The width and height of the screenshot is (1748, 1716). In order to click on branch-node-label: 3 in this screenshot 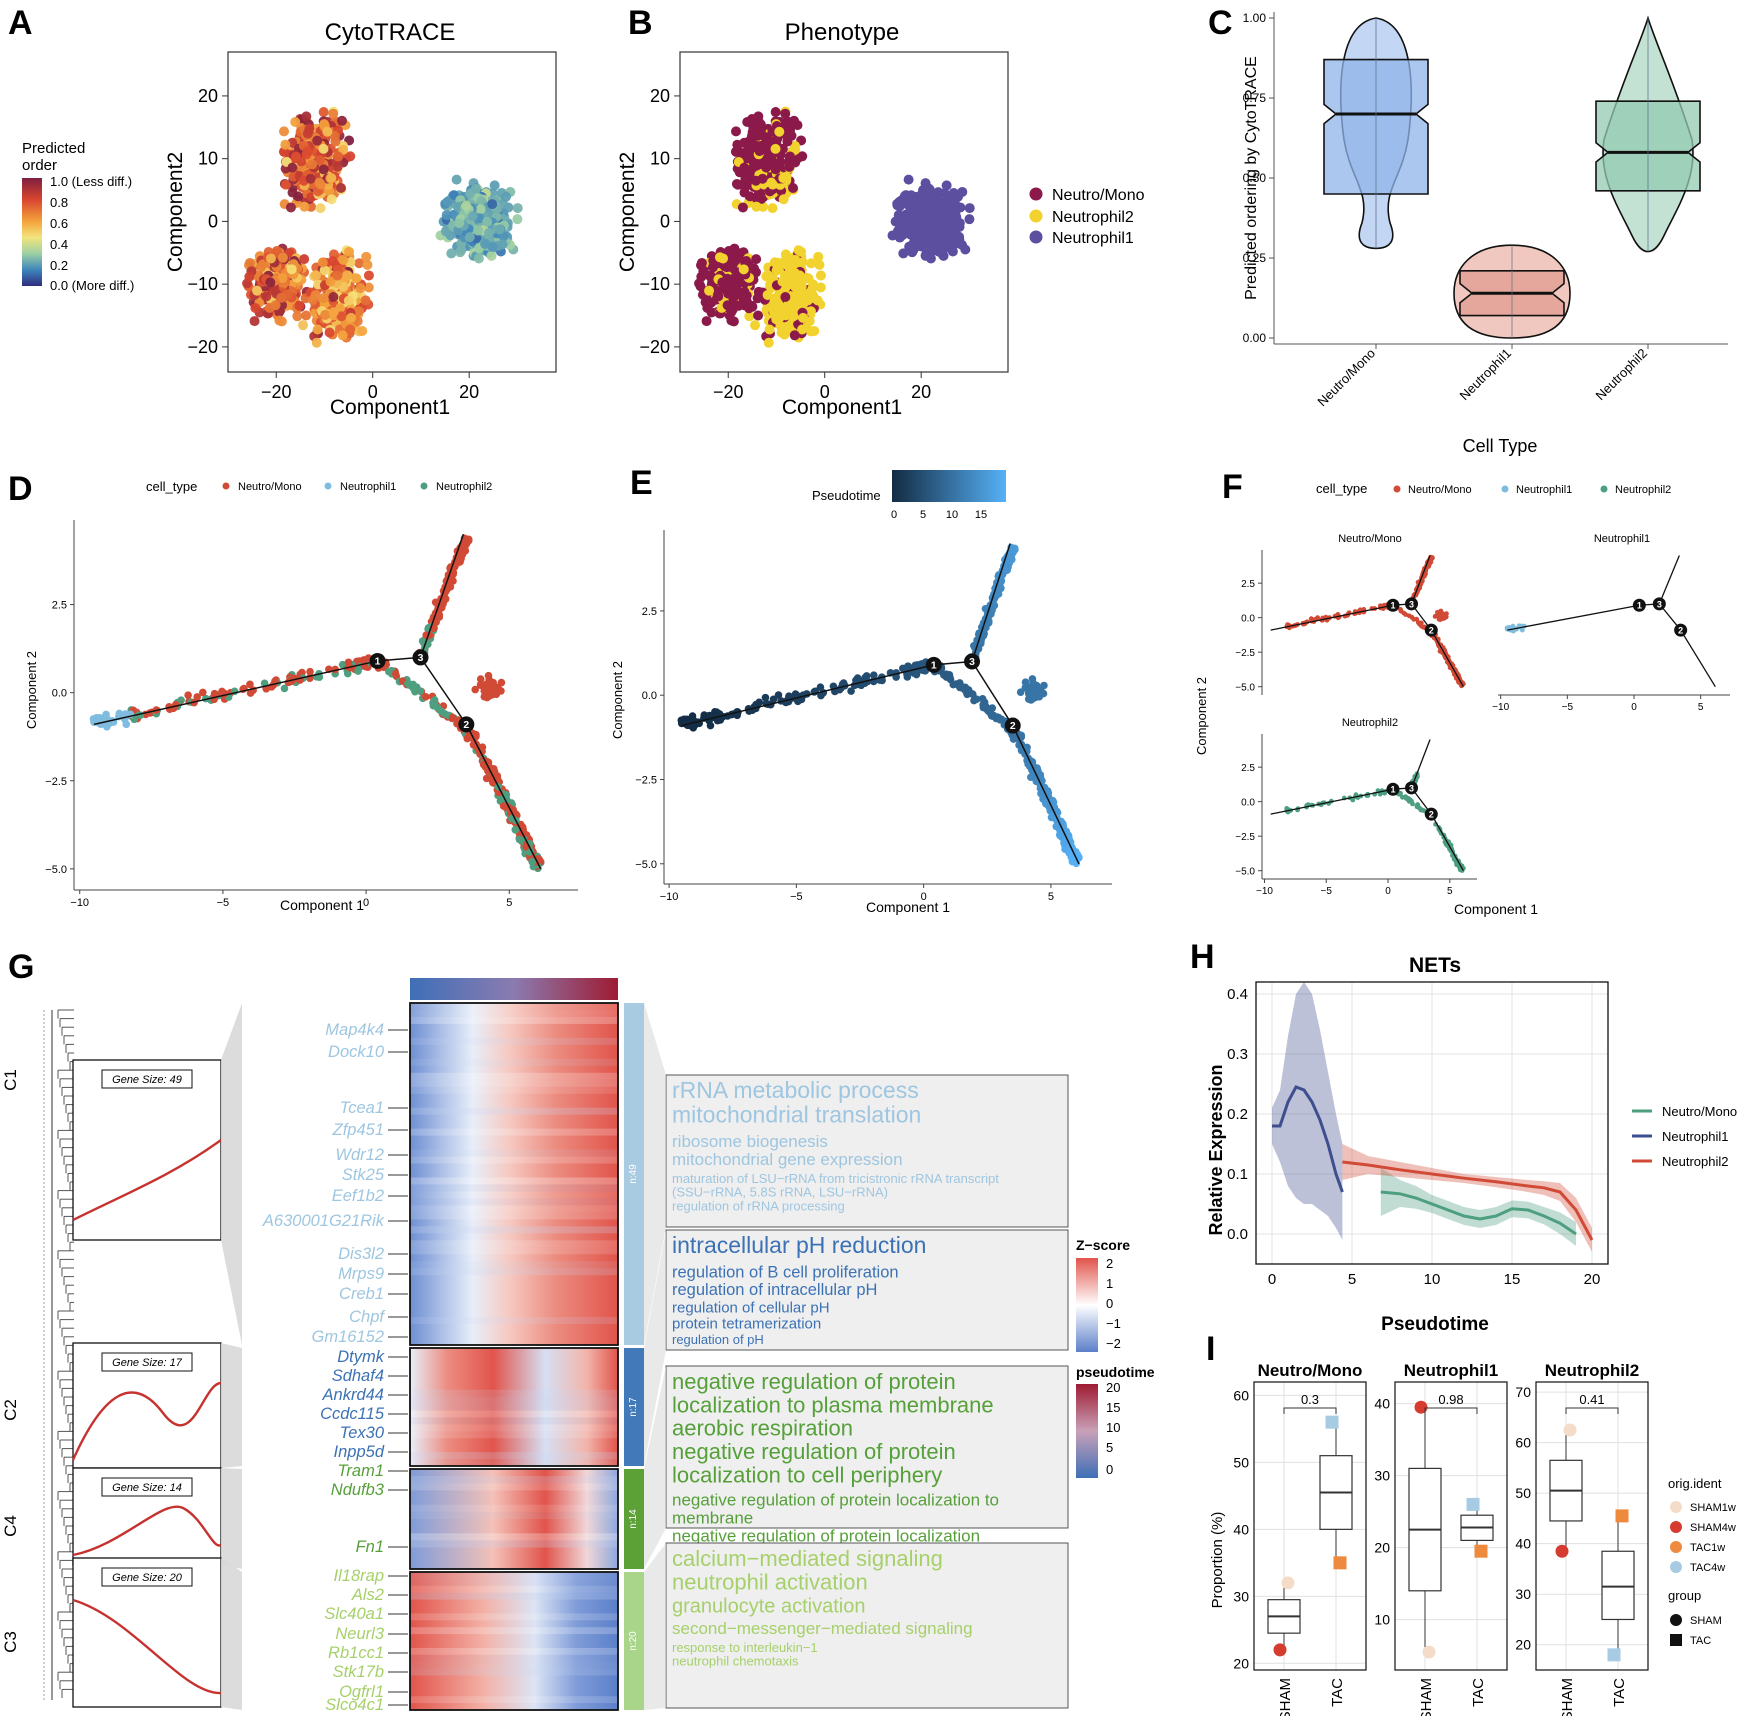, I will do `click(1659, 604)`.